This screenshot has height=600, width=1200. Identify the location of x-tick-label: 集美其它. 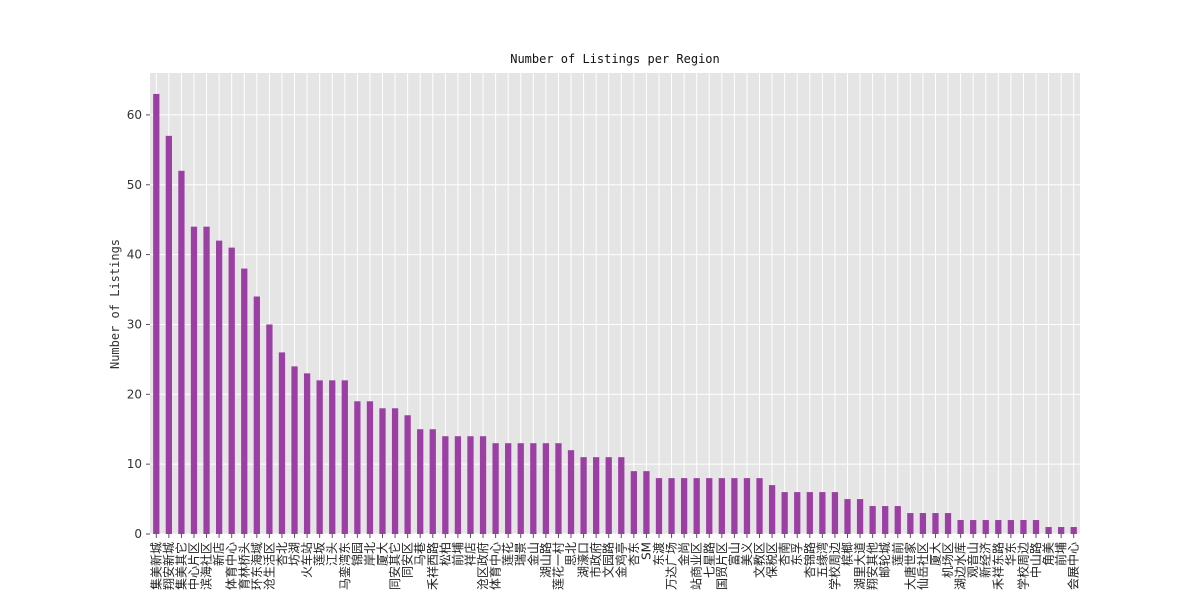
(180, 566).